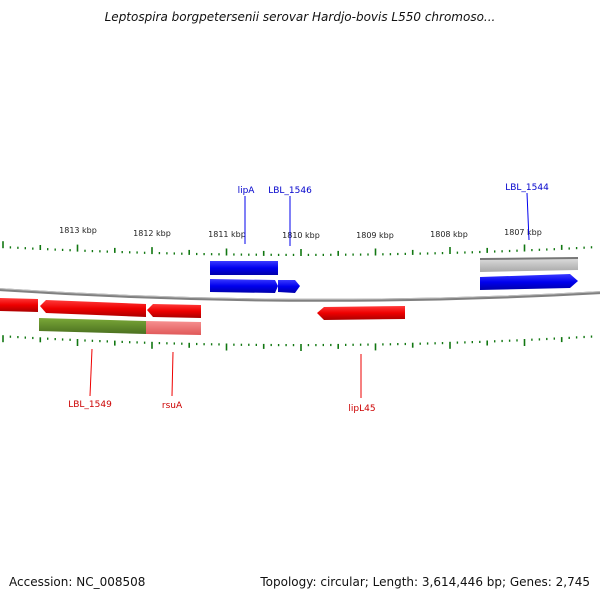 This screenshot has width=600, height=600. What do you see at coordinates (78, 230) in the screenshot?
I see `kbp-label-1813: 1813 kbp` at bounding box center [78, 230].